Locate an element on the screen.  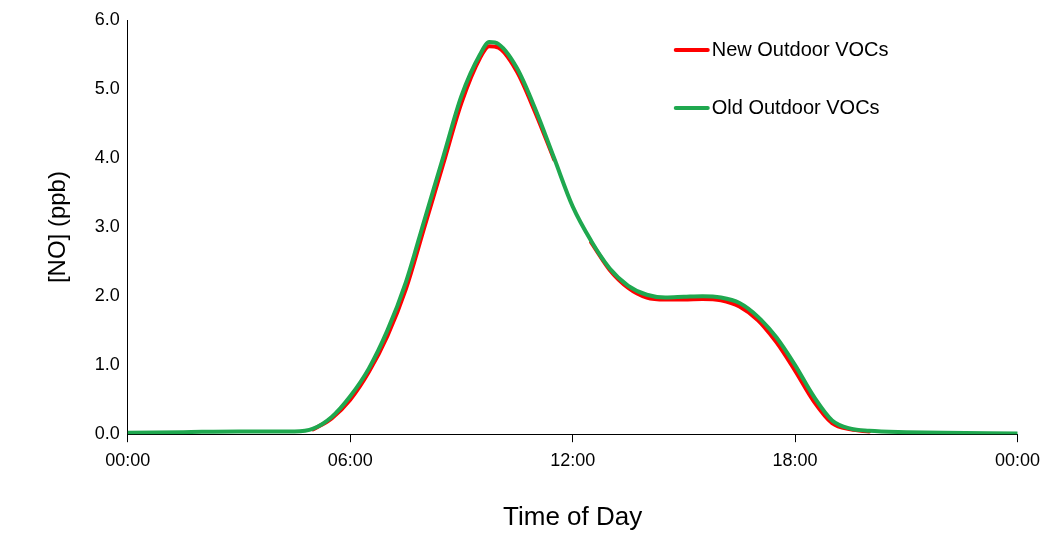
y-axis-title: [NO] (ppb) is located at coordinates (57, 227).